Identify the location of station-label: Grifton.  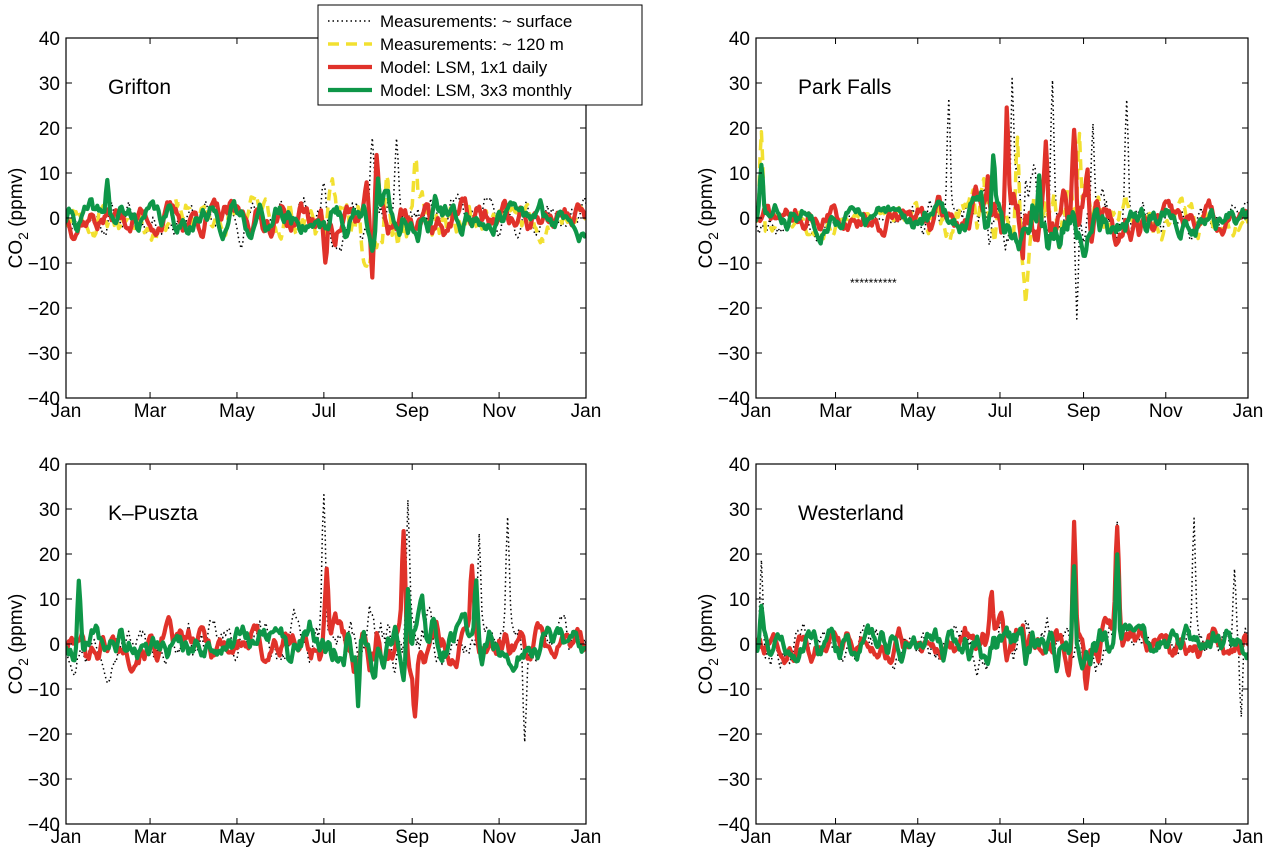
(139, 87).